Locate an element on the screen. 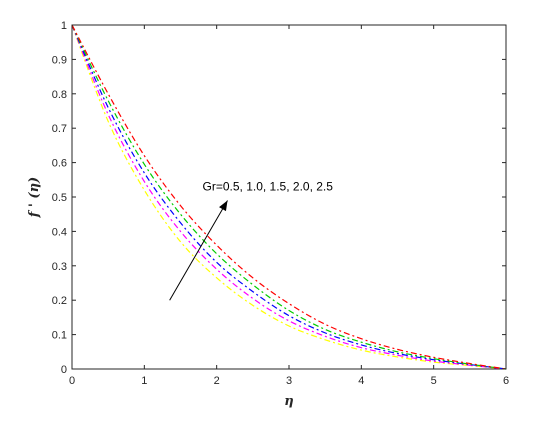 The width and height of the screenshot is (548, 428). y-tick-label: 0.5 is located at coordinates (59, 198).